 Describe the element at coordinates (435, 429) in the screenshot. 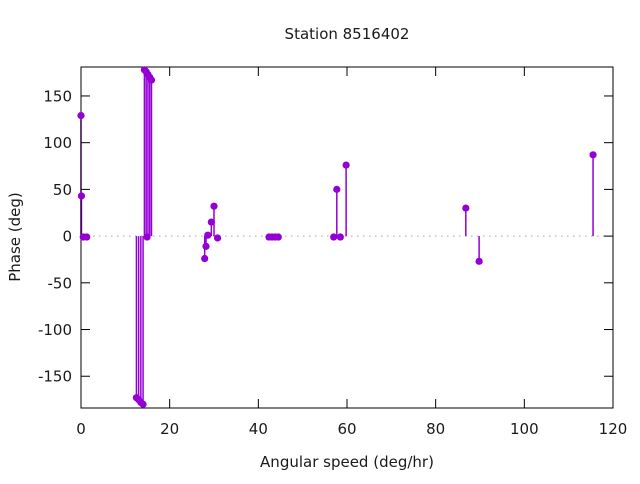

I see `x-tick-label: 80` at that location.